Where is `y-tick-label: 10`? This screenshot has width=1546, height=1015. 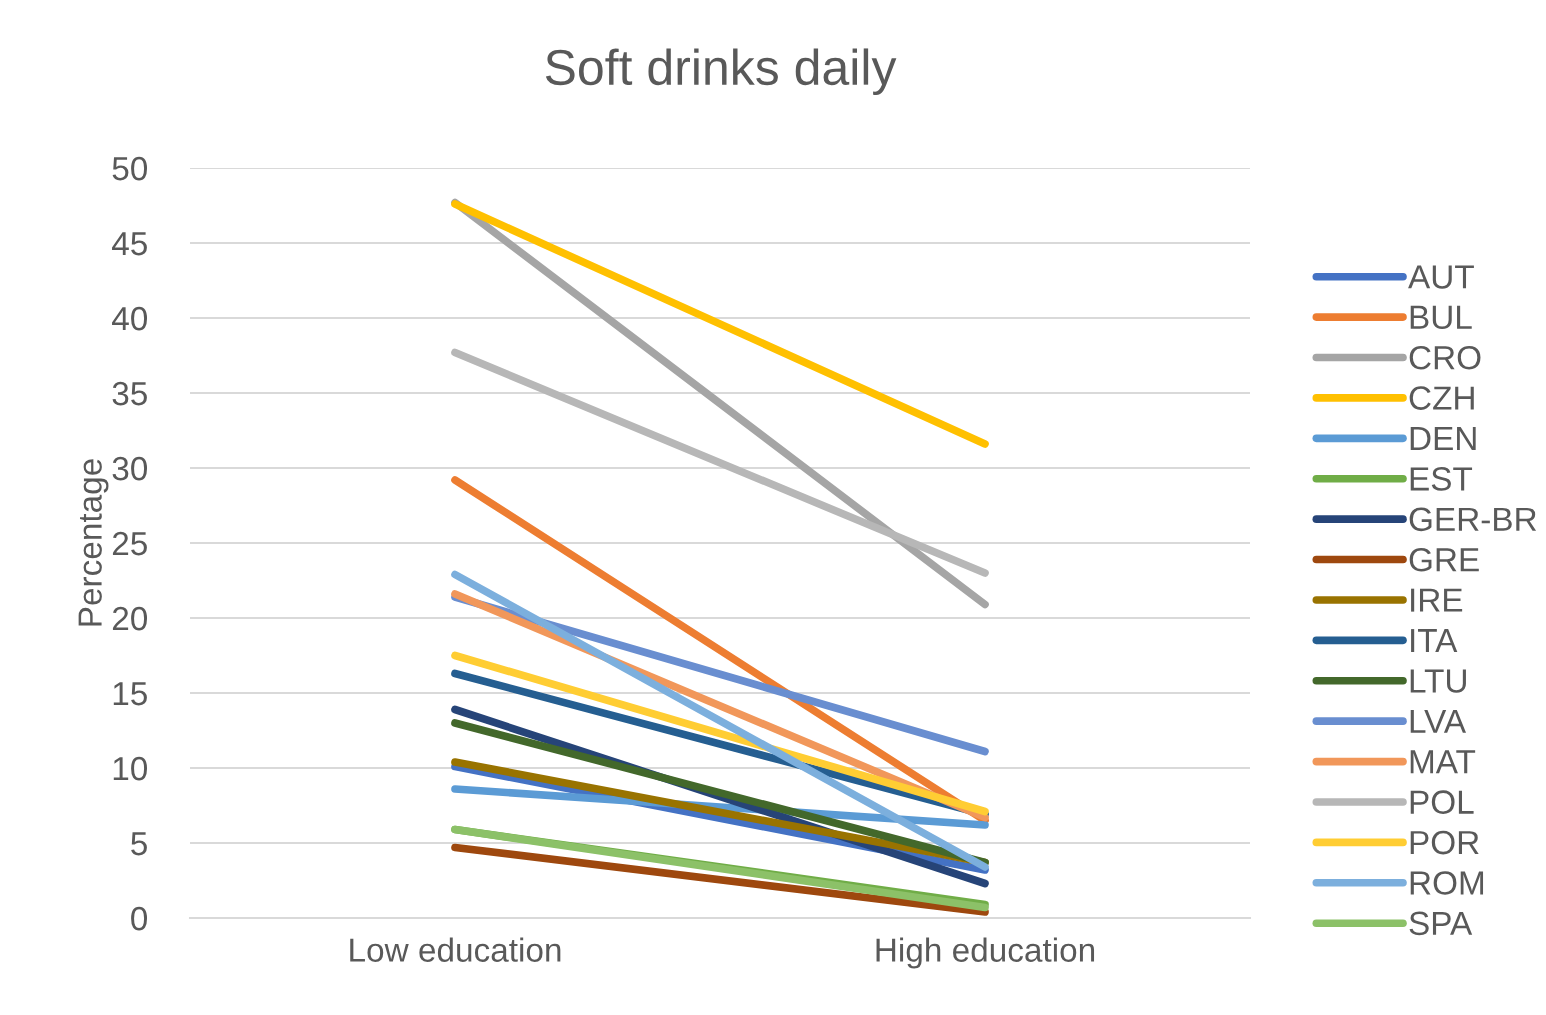 y-tick-label: 10 is located at coordinates (130, 768).